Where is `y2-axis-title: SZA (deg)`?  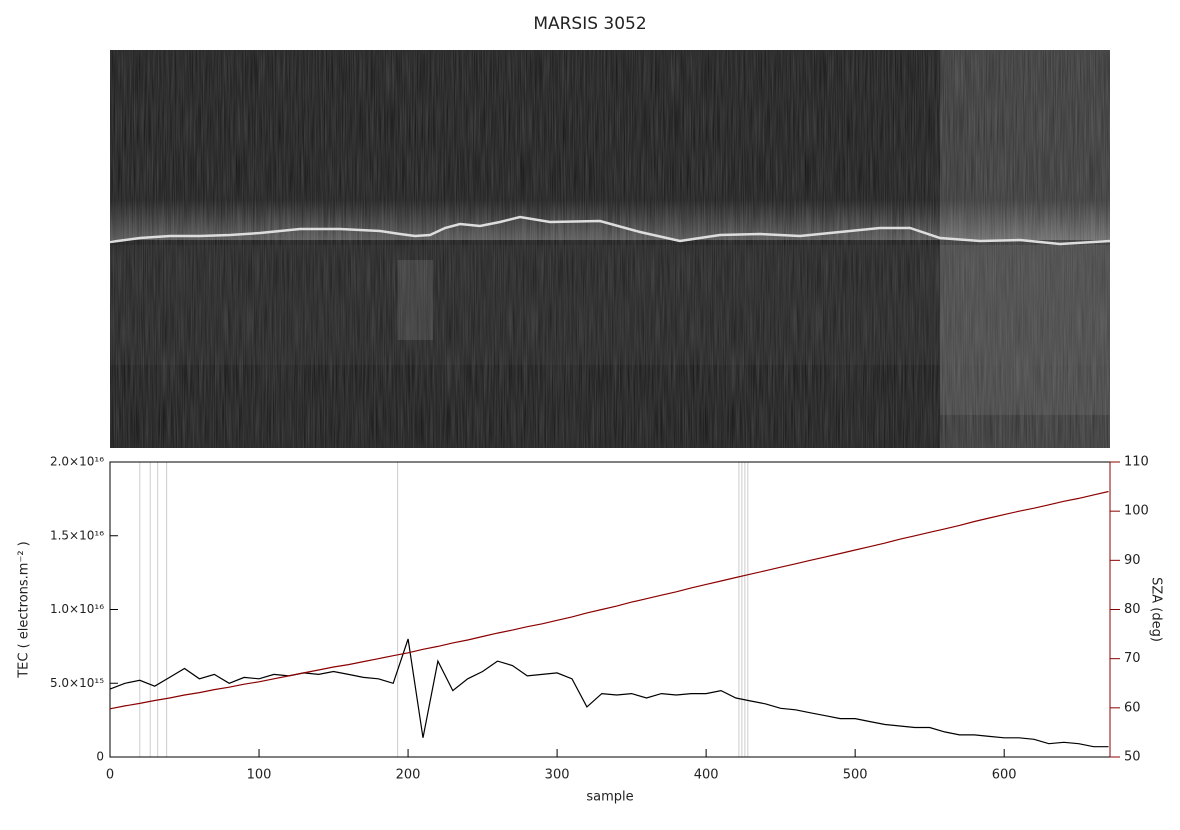
y2-axis-title: SZA (deg) is located at coordinates (1156, 609).